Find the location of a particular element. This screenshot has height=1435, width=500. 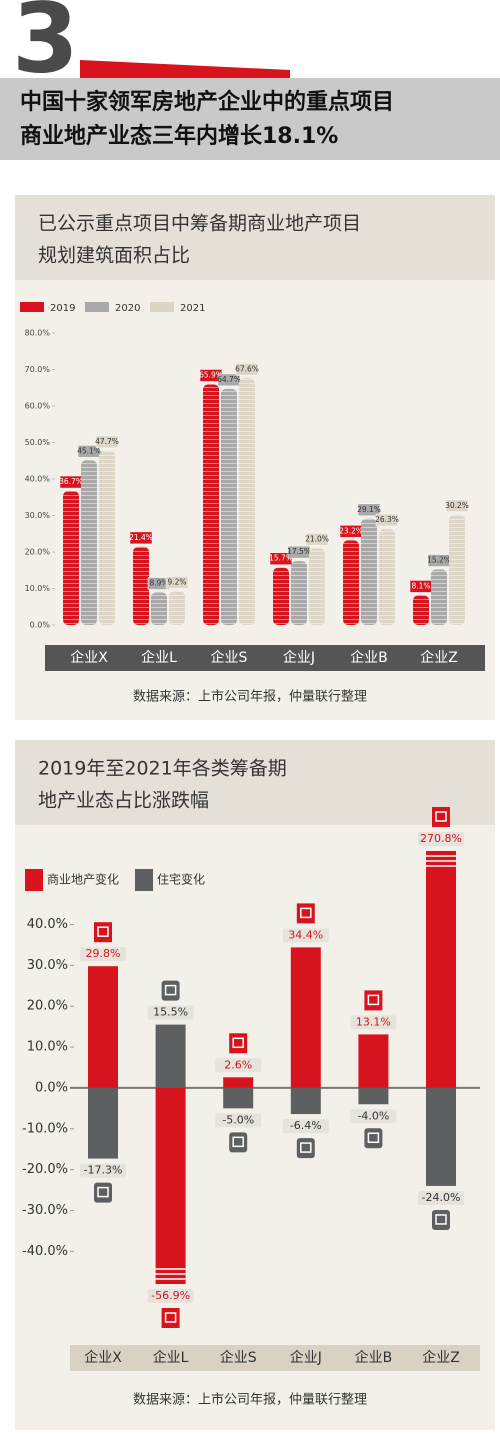

value-label: -6.4% is located at coordinates (306, 1125).